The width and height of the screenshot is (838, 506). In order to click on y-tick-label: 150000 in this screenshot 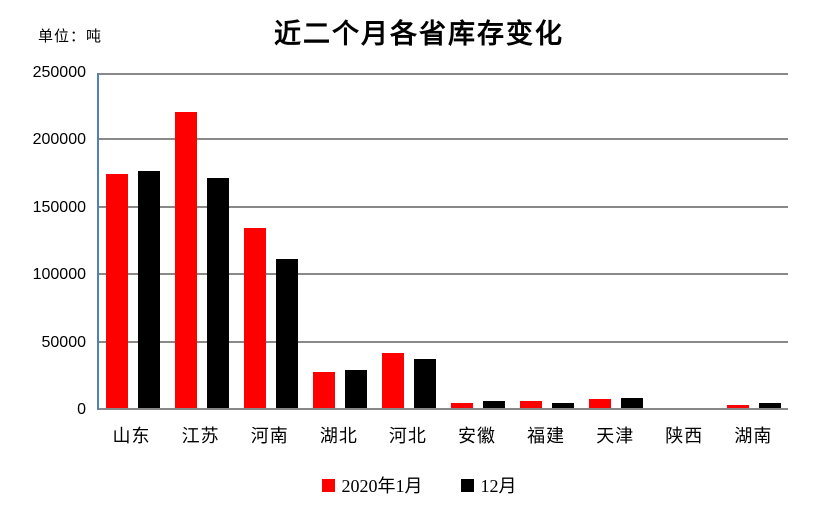, I will do `click(59, 207)`.